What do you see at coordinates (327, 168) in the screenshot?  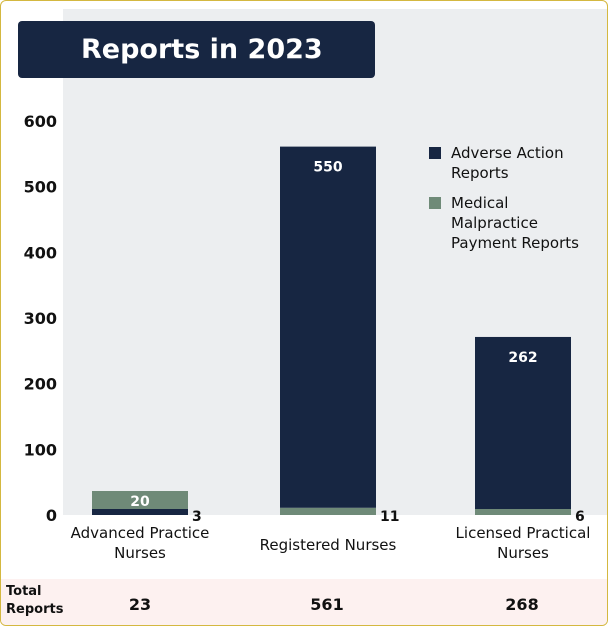 I see `bar-value-label: 550` at bounding box center [327, 168].